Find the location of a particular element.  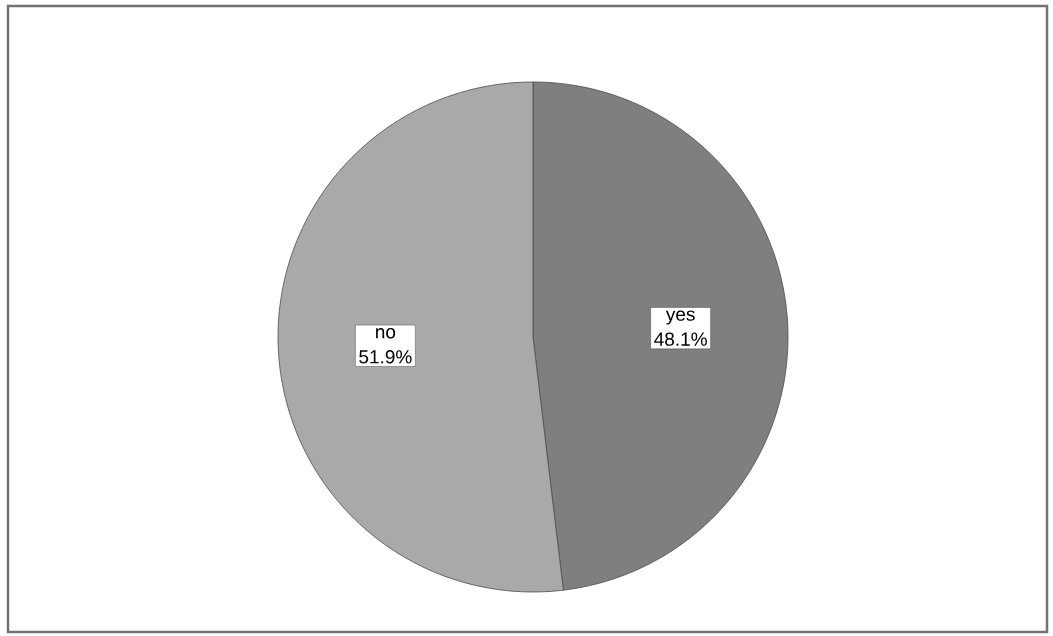

slice-label: yes is located at coordinates (680, 317).